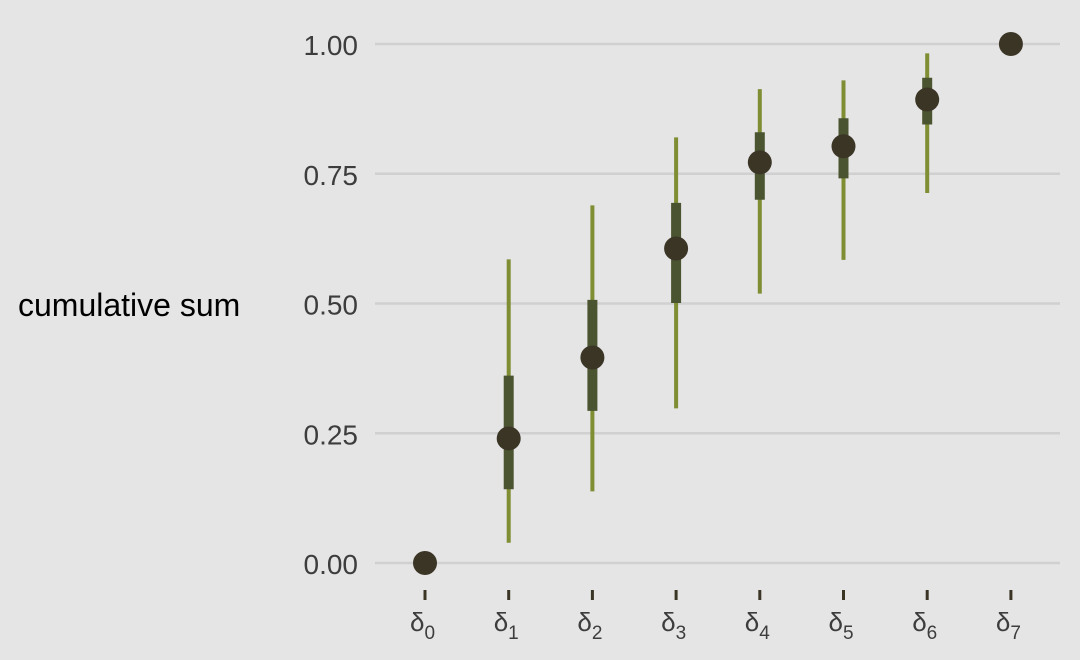  Describe the element at coordinates (331, 45) in the screenshot. I see `y-tick-label: 1.00` at that location.